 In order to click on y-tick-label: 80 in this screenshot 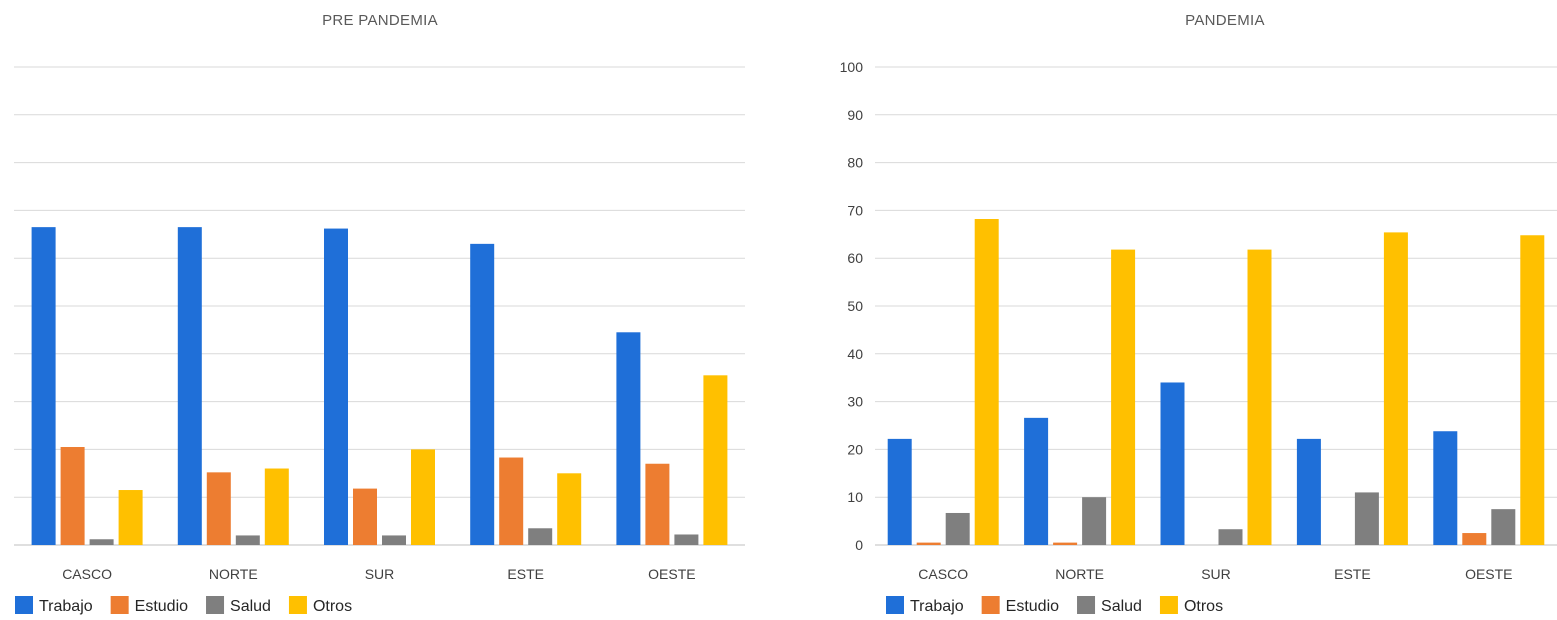, I will do `click(855, 163)`.